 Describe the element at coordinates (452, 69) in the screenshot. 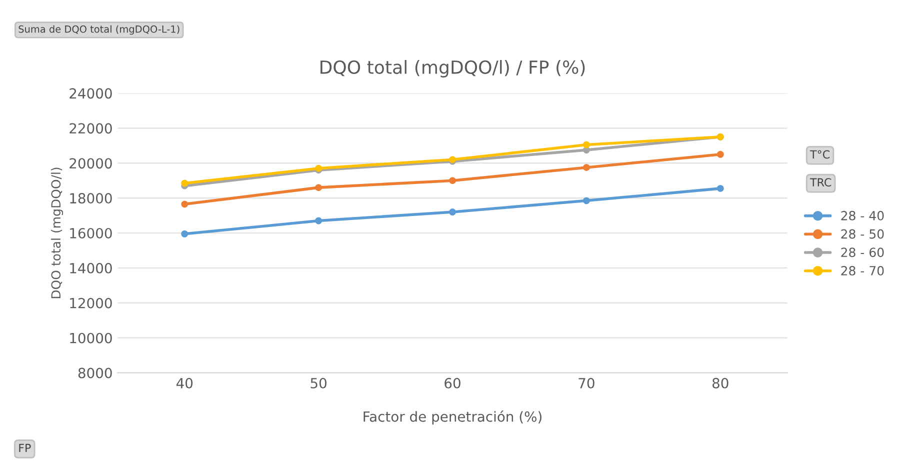

I see `chart-title: DQO total (mgDQO/l) / FP (%)` at that location.